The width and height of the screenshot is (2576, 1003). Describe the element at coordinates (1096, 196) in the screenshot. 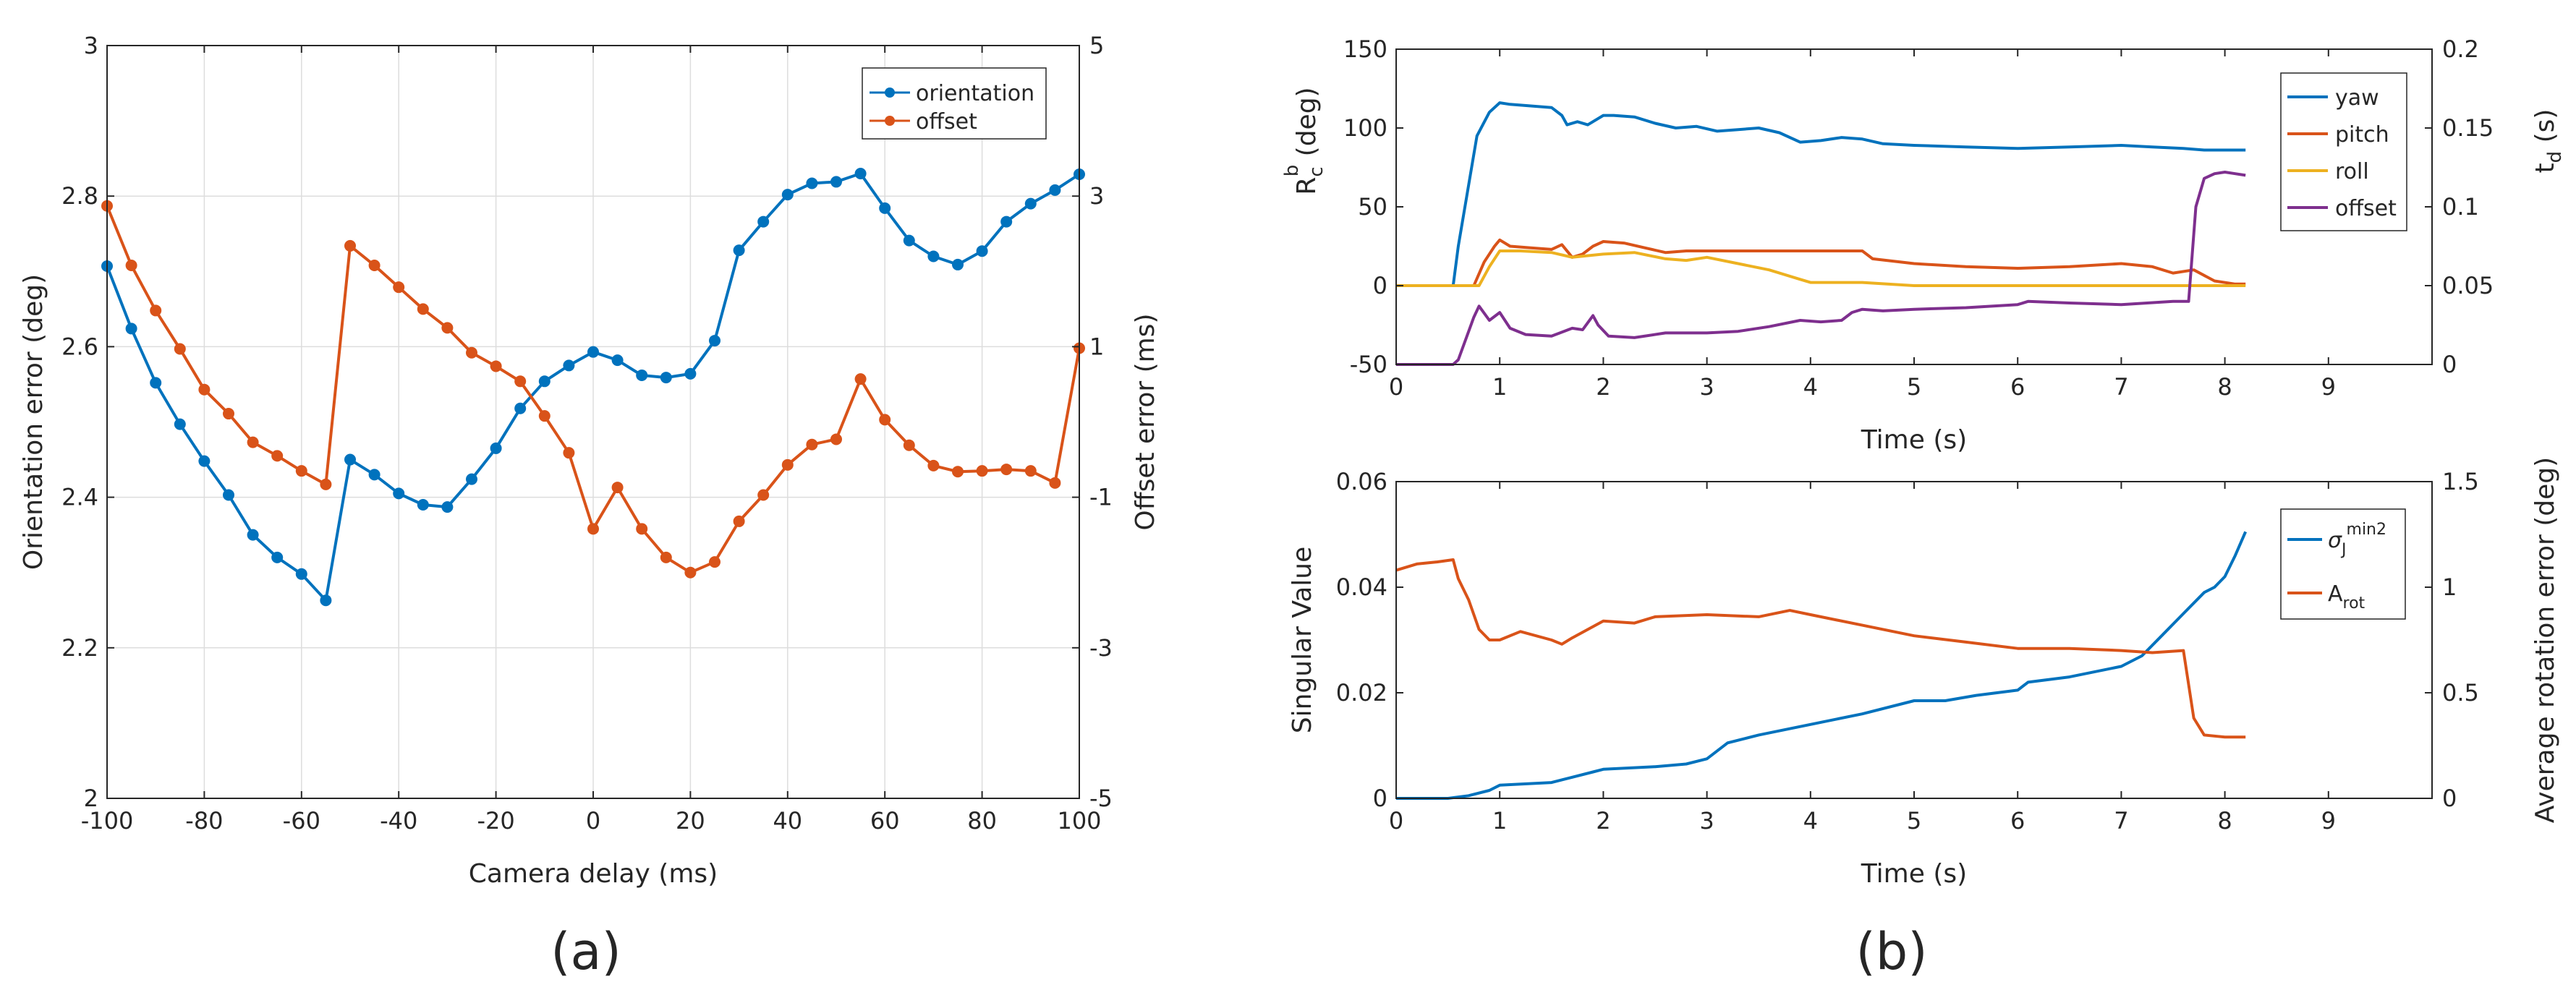

I see `y-tick-label-right: 3` at that location.